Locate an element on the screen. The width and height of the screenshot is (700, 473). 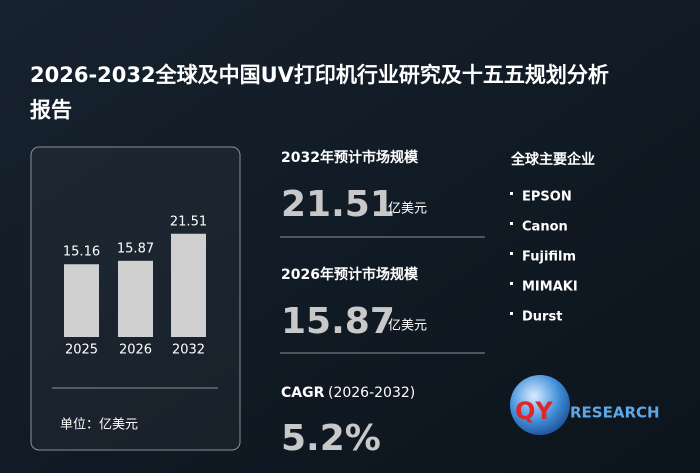
company-list: EPSON Canon Fujifilm MIMAKI Durst is located at coordinates (544, 257).